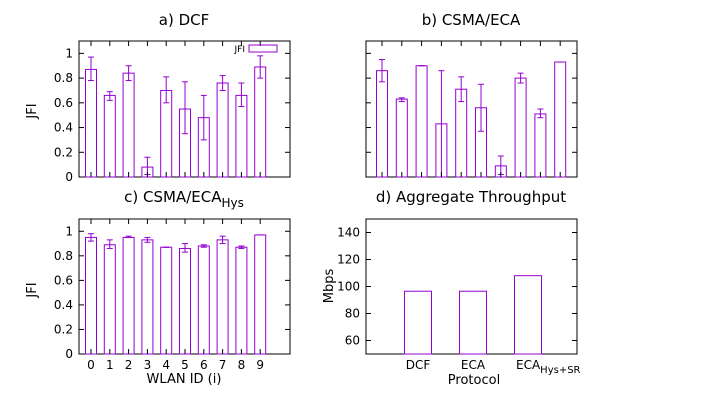 Image resolution: width=727 pixels, height=415 pixels. Describe the element at coordinates (560, 370) in the screenshot. I see `x-tick-label-subscript: Hys+SR` at that location.